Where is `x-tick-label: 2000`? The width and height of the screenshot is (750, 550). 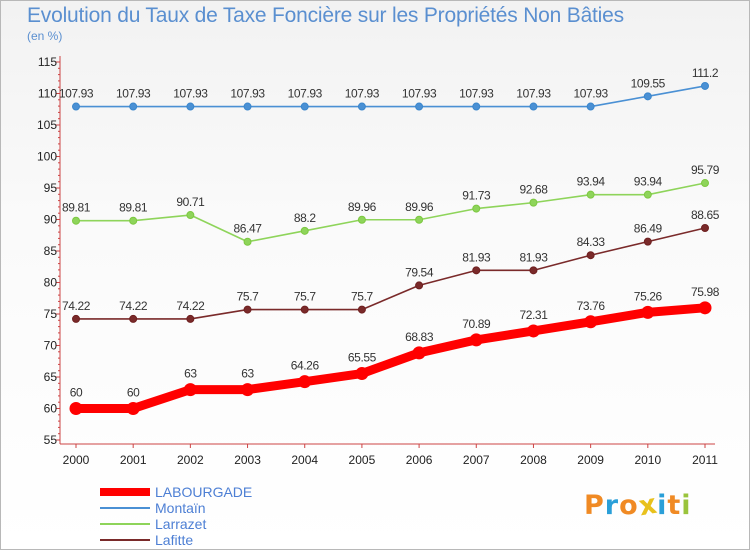 x-tick-label: 2000 is located at coordinates (76, 460).